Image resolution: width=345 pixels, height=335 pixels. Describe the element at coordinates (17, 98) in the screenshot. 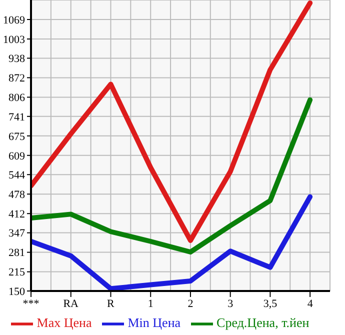

I see `y-tick-label: 806` at that location.